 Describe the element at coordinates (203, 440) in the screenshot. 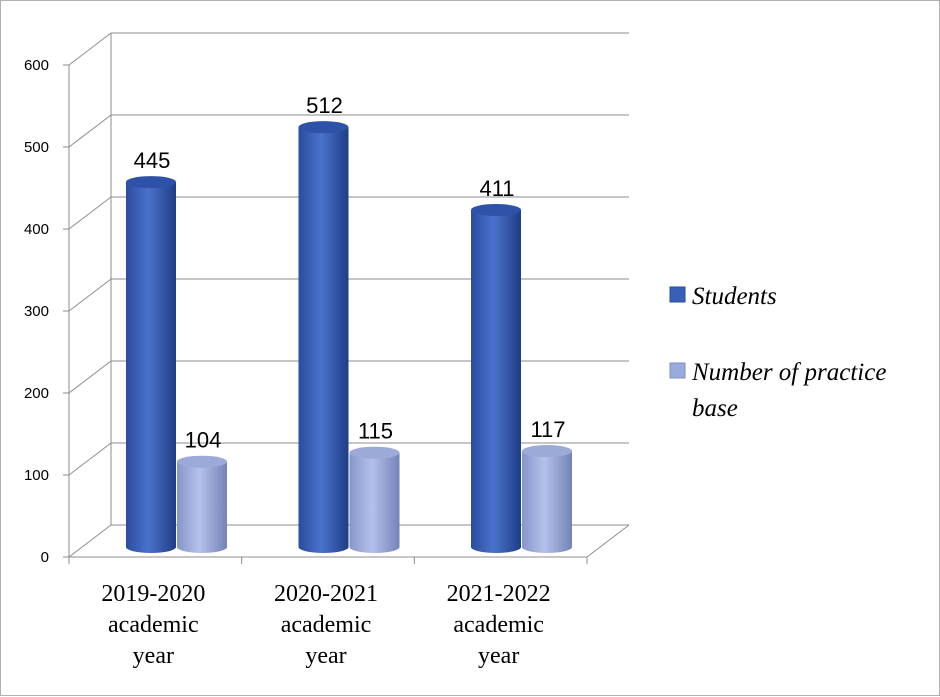

I see `data-label: 104` at that location.